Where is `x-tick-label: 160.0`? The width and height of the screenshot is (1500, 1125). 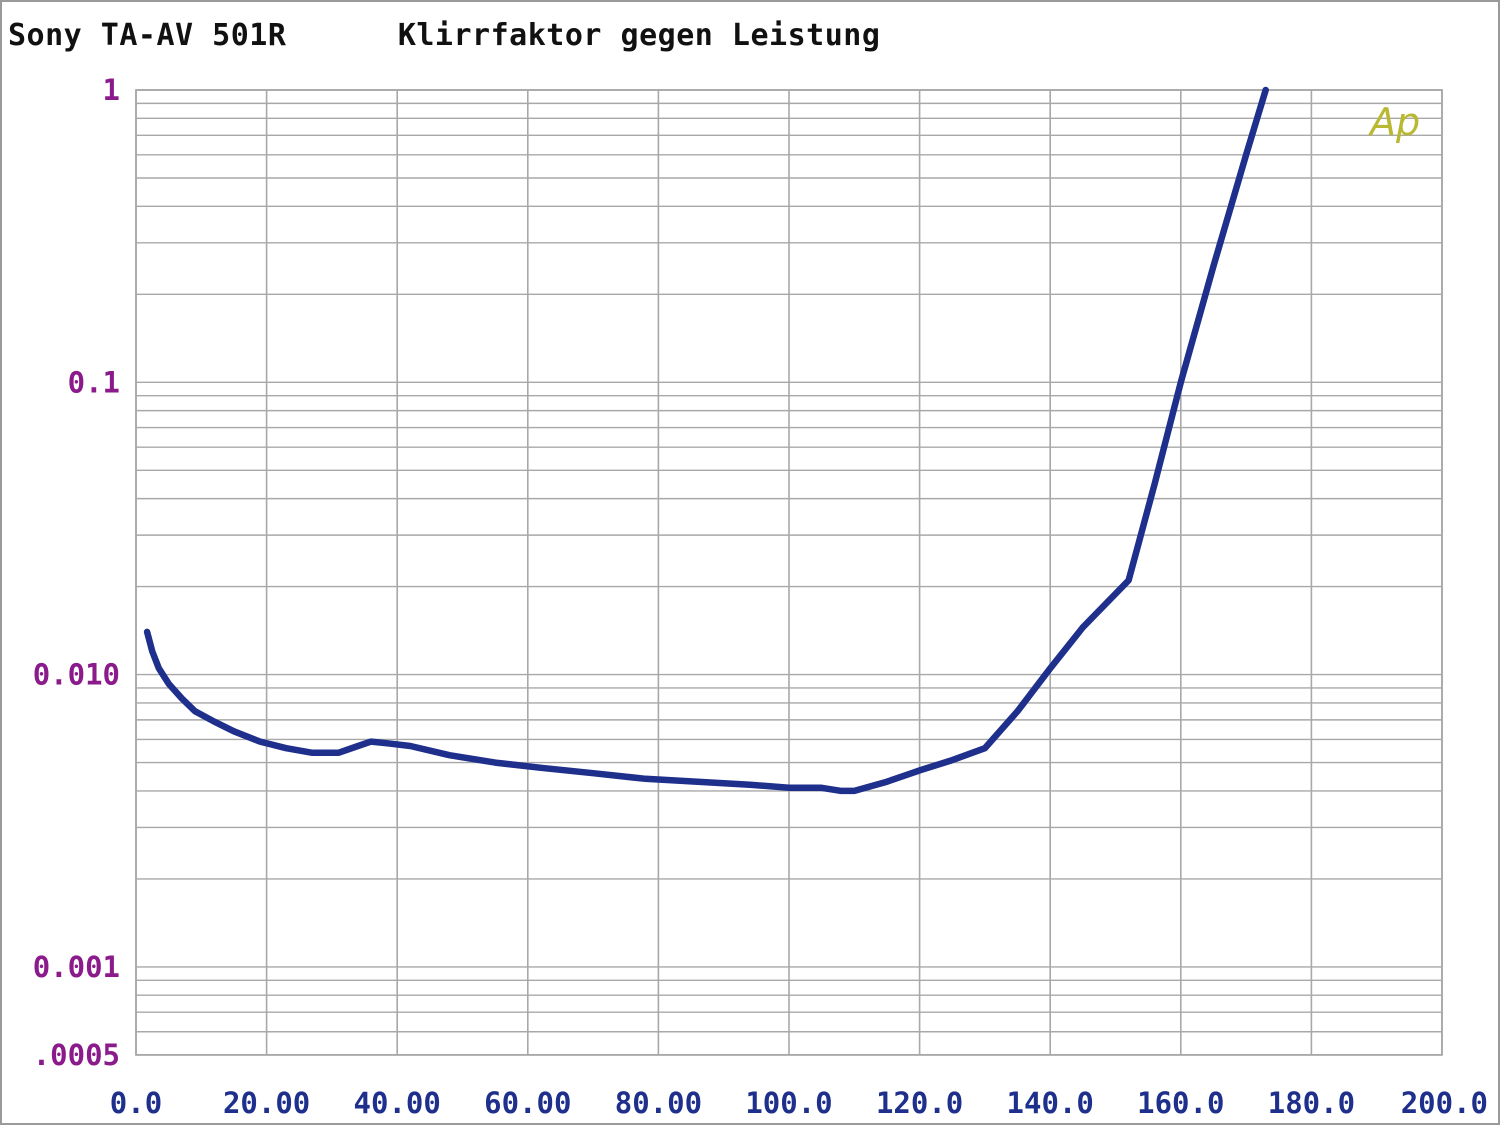
x-tick-label: 160.0 is located at coordinates (1180, 1103).